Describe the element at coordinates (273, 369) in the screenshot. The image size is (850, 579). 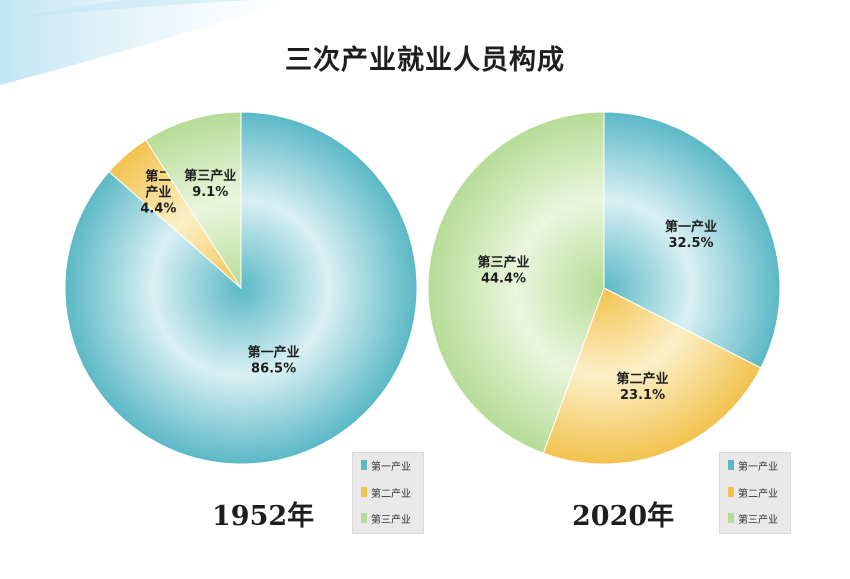
I see `slice-value-label: 86.5%` at that location.